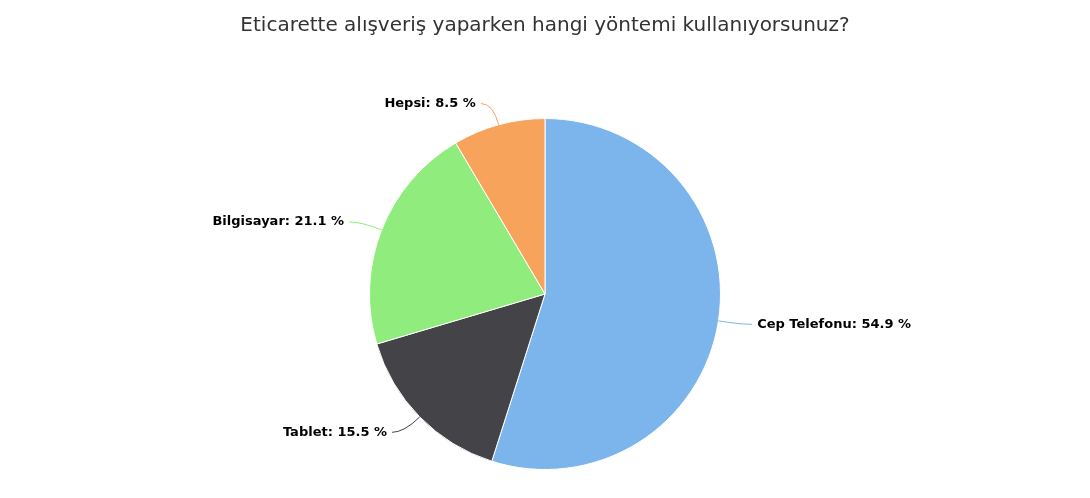  I want to click on slice-label: Bilgisayar: 21.1 %, so click(278, 221).